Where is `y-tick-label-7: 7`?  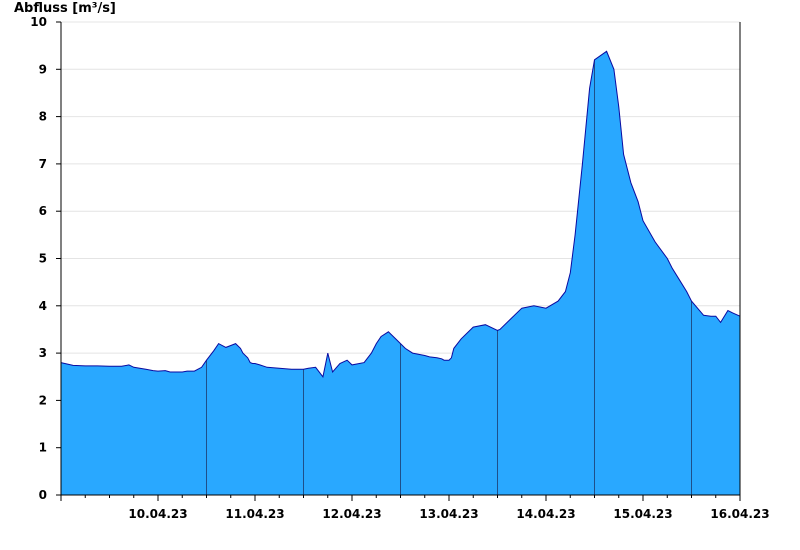
y-tick-label-7: 7 is located at coordinates (43, 164).